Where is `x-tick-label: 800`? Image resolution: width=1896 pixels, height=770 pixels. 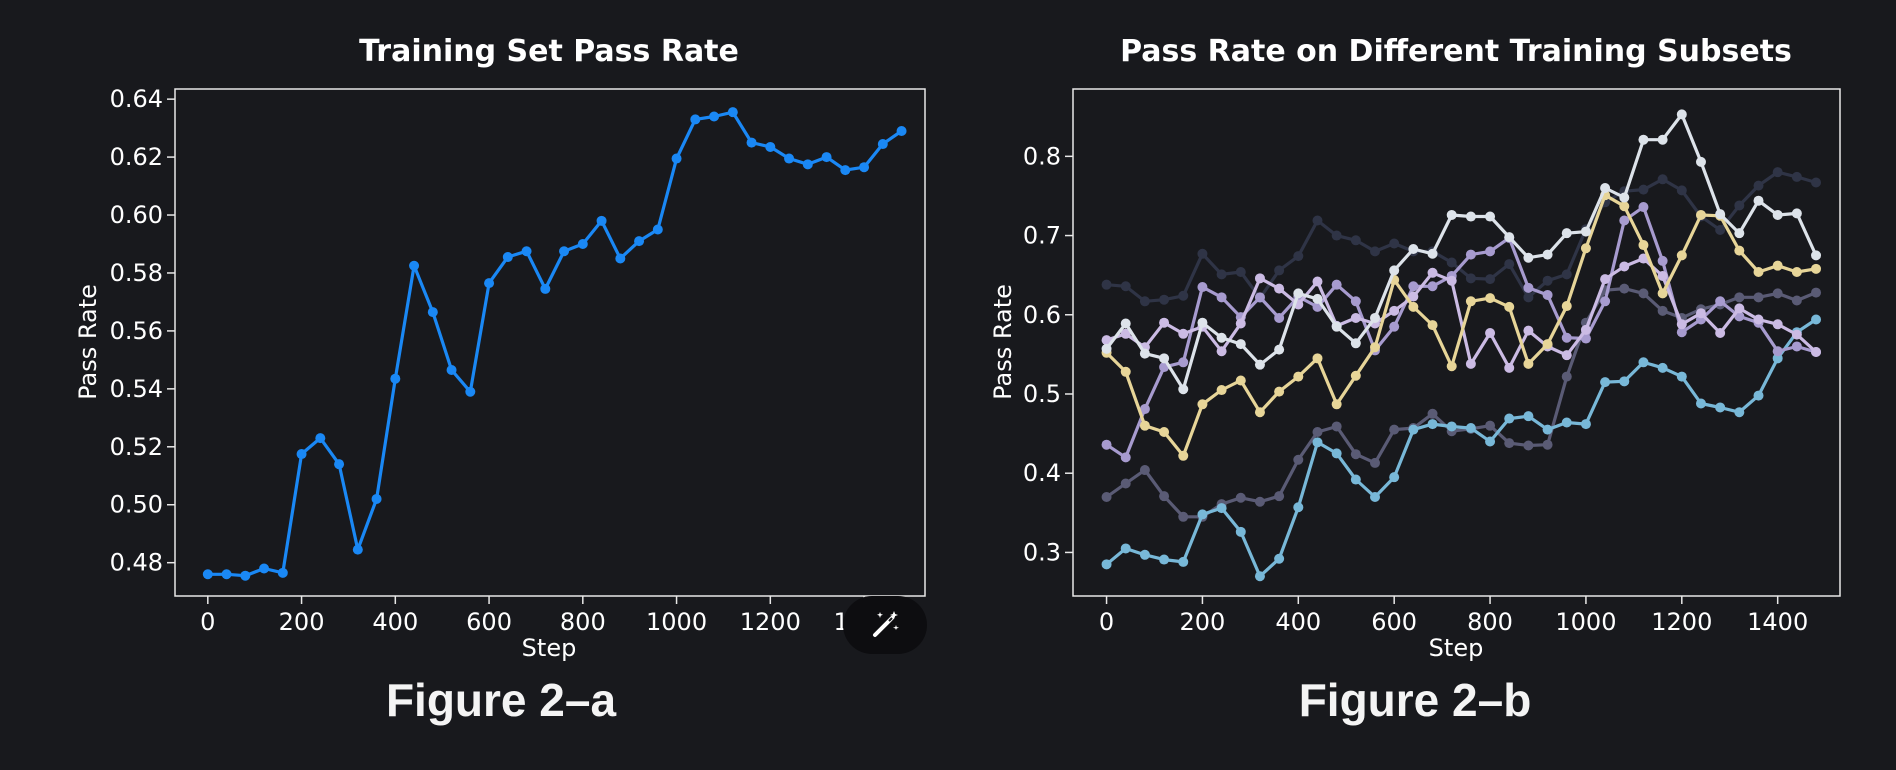 x-tick-label: 800 is located at coordinates (583, 622).